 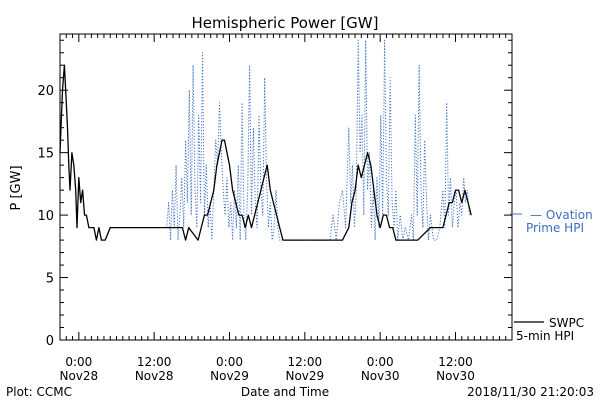 I want to click on legend-label-ovation-line1: — Ovation, so click(x=561, y=215).